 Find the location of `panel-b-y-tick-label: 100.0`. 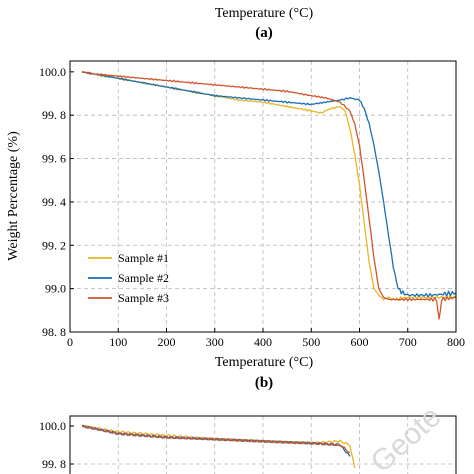

panel-b-y-tick-label: 100.0 is located at coordinates (52, 72).